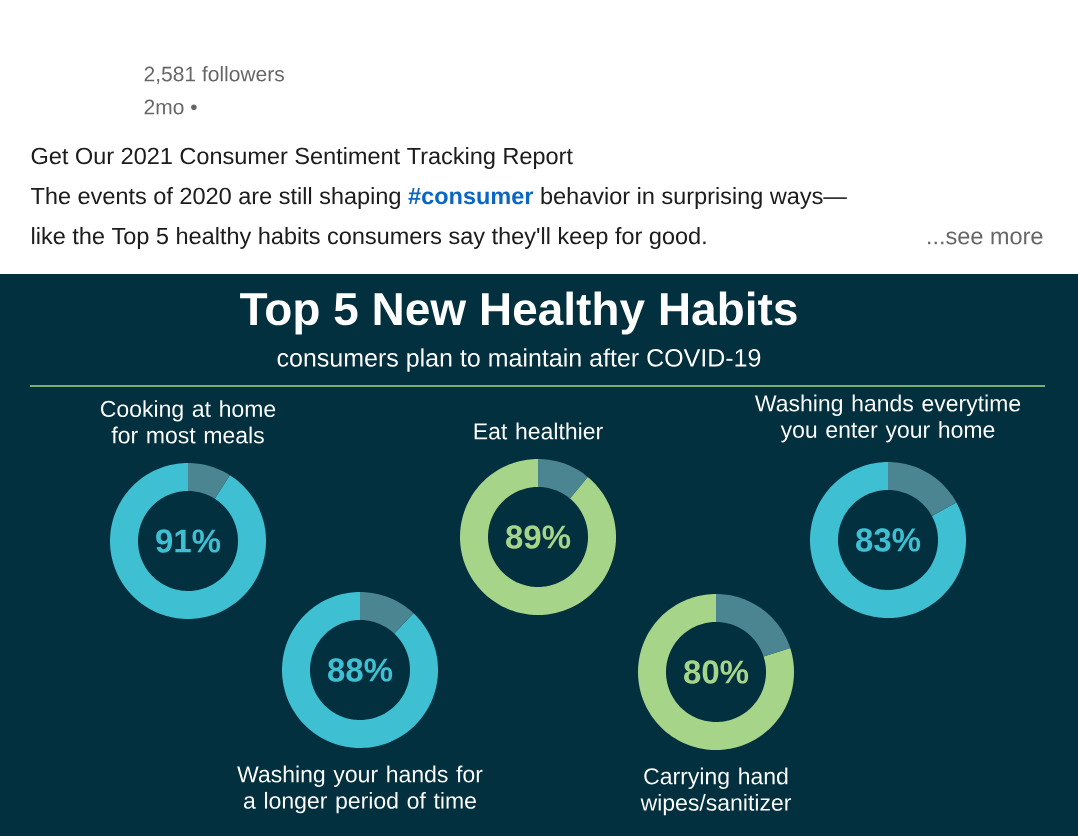  I want to click on text: 2mo •, so click(170, 107).